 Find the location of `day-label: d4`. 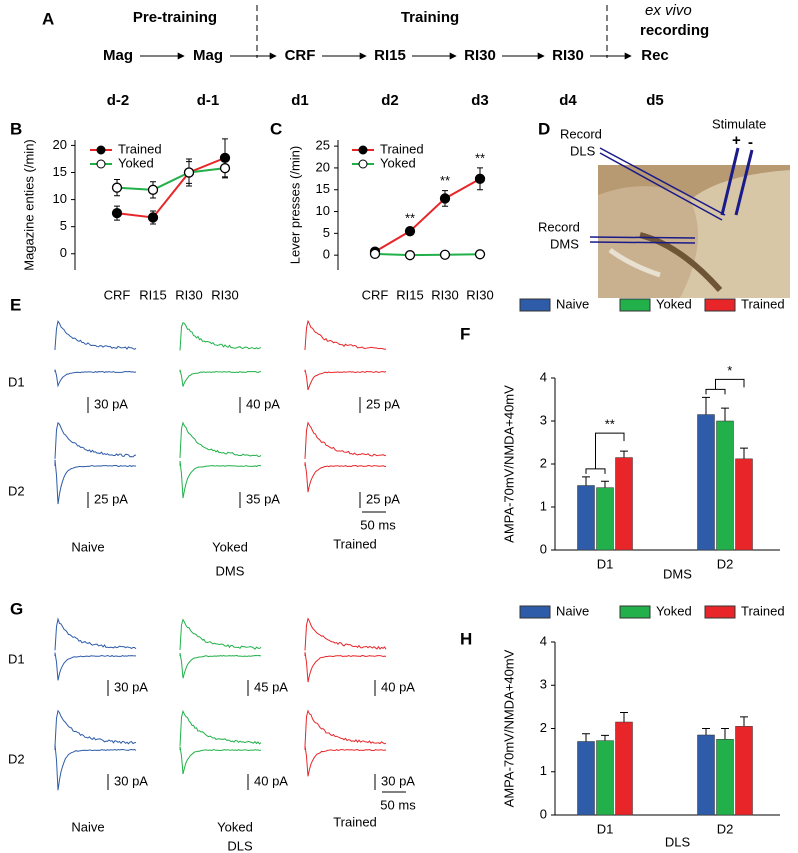

day-label: d4 is located at coordinates (568, 100).